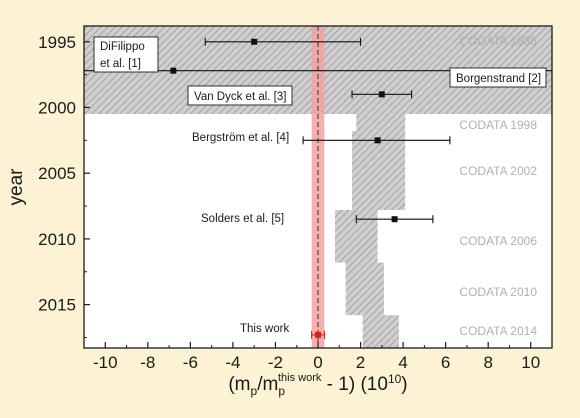 Image resolution: width=580 pixels, height=418 pixels. Describe the element at coordinates (360, 362) in the screenshot. I see `x-tick-label: 2` at that location.